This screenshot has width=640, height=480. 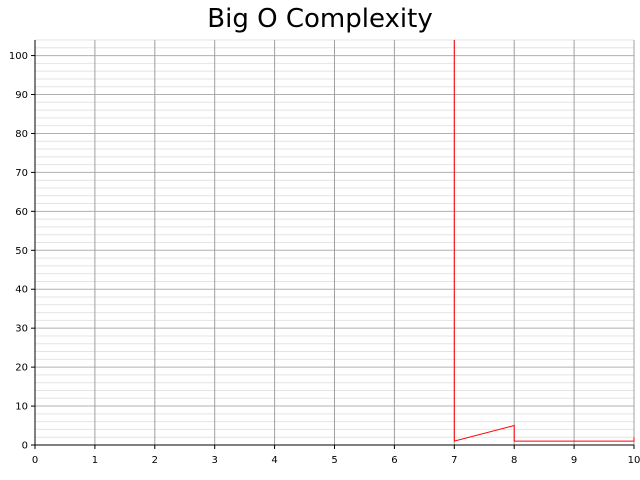 What do you see at coordinates (21, 290) in the screenshot?
I see `y-tick-label: 40` at bounding box center [21, 290].